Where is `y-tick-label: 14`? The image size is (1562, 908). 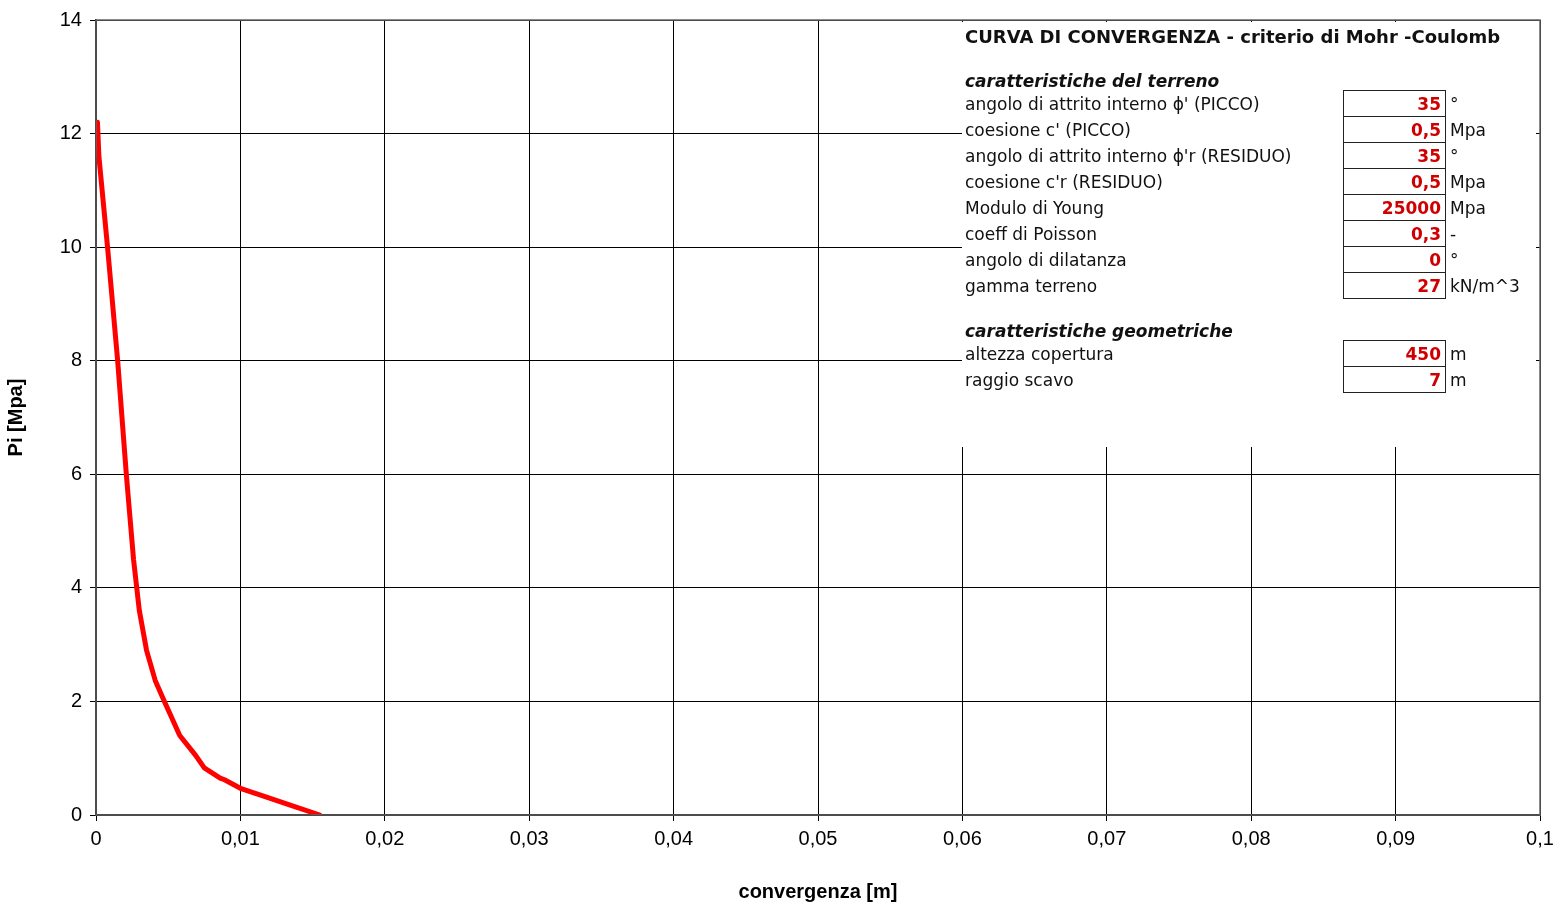
y-tick-label: 14 is located at coordinates (70, 18).